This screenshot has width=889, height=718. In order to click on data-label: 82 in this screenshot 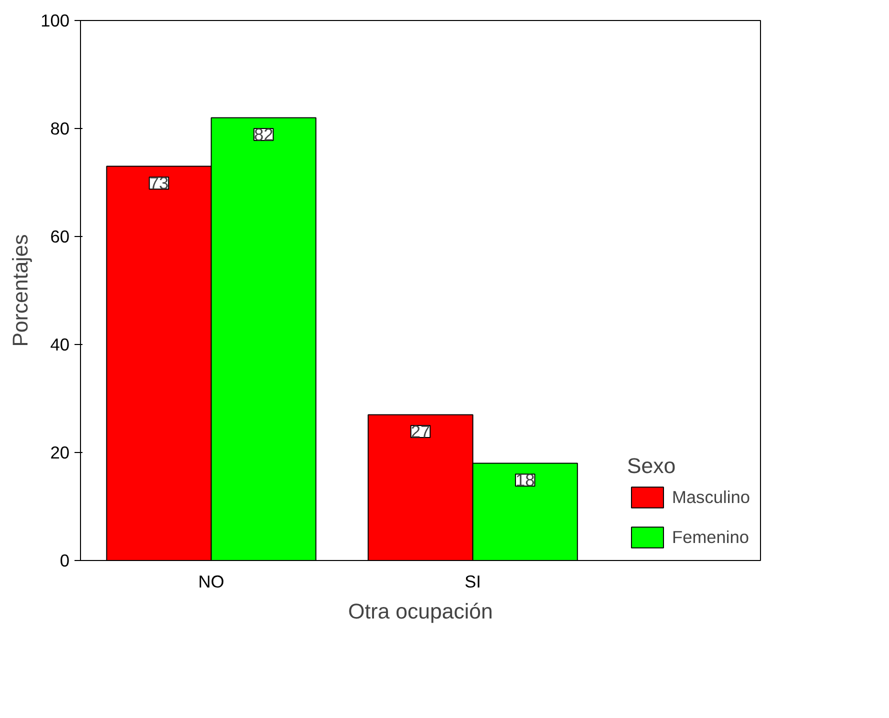, I will do `click(264, 134)`.